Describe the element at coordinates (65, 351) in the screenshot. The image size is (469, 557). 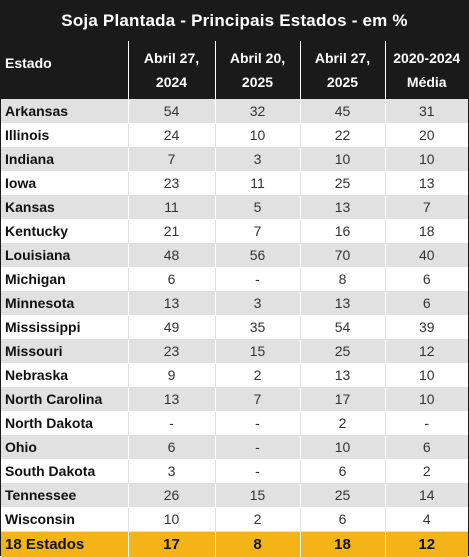
I see `state-name: Missouri` at that location.